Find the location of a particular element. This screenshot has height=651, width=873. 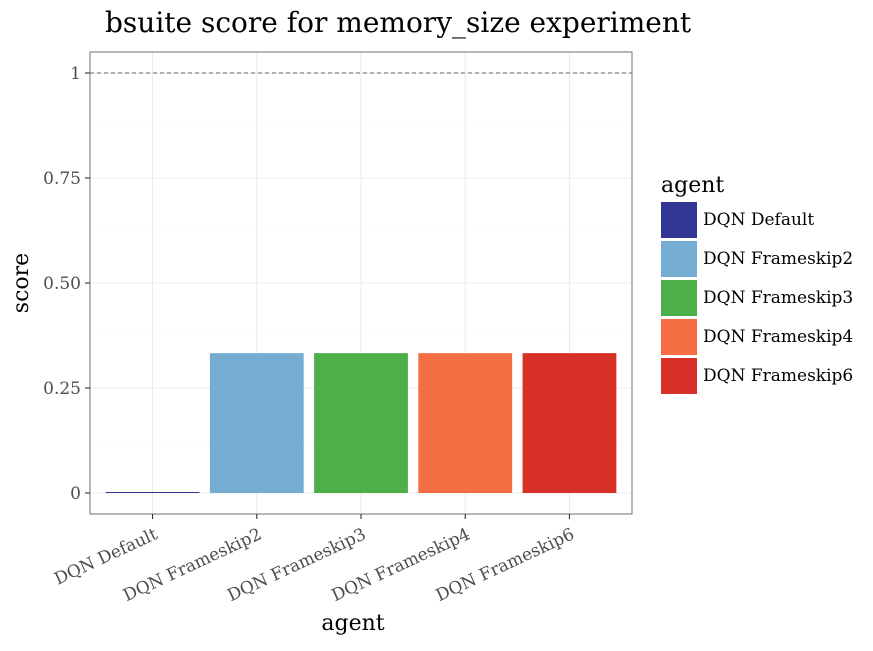

legend-label: DQN Default is located at coordinates (758, 220).